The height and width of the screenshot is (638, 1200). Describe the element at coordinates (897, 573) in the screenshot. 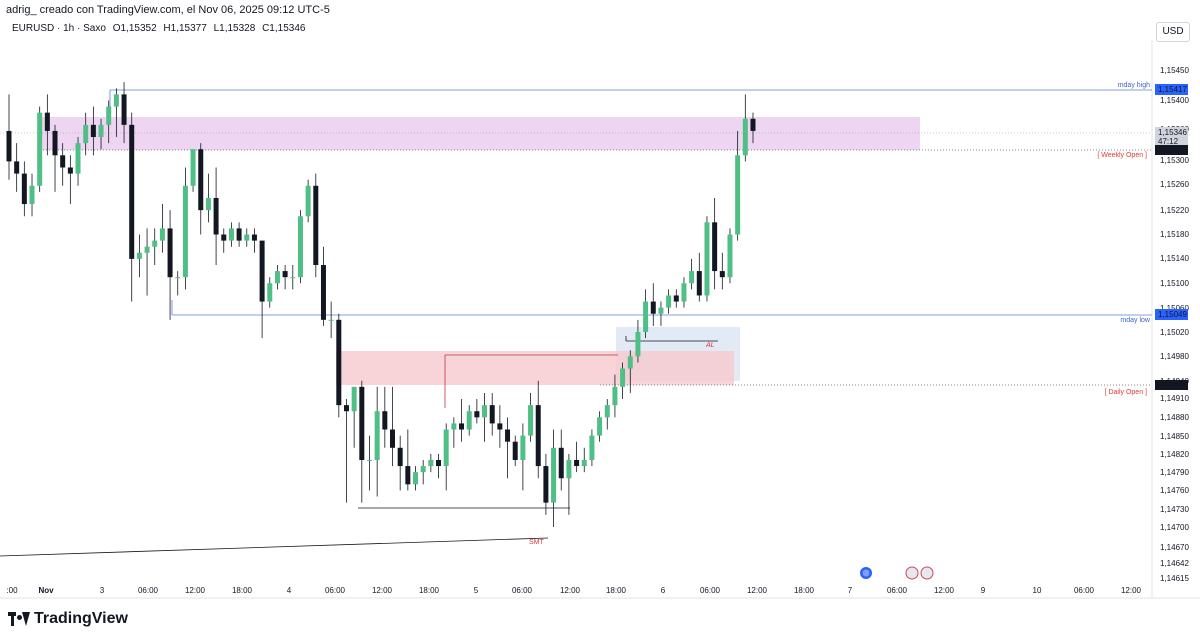

I see `event-icons` at that location.